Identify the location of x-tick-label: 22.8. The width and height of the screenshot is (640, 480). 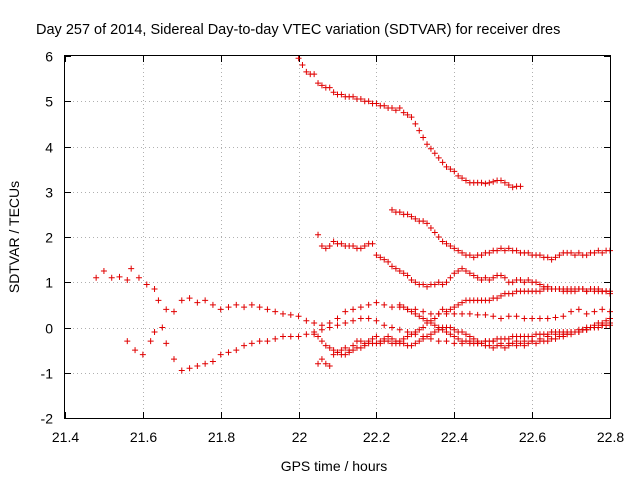
(610, 437).